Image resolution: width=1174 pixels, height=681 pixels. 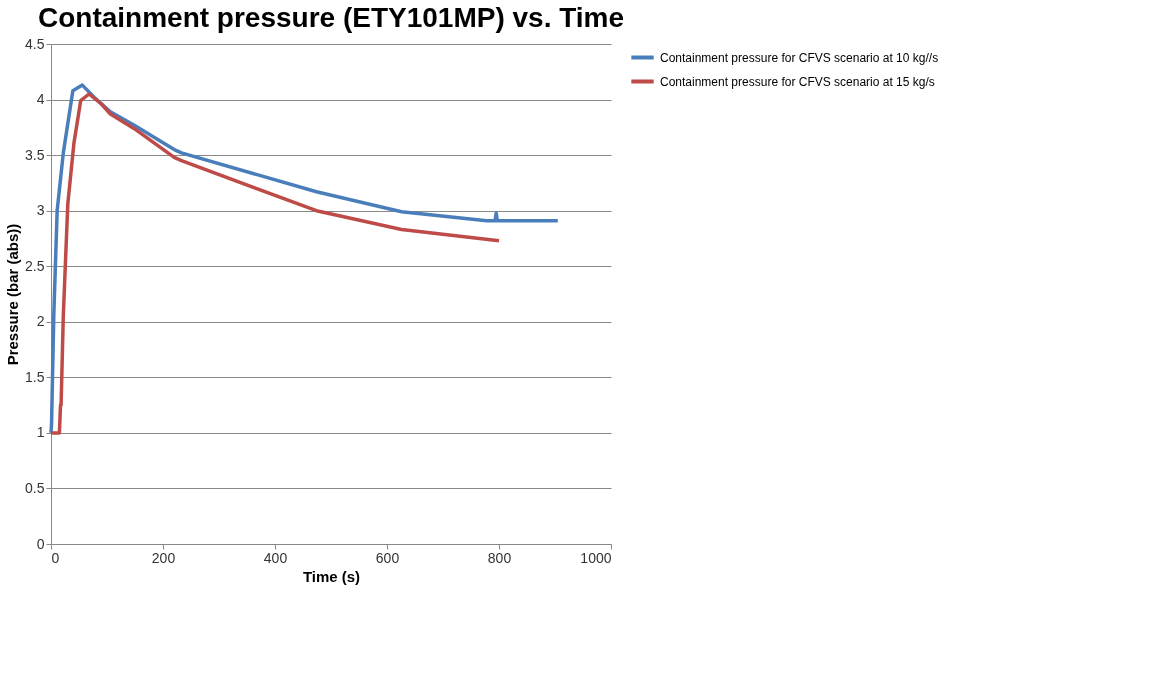 What do you see at coordinates (13, 294) in the screenshot?
I see `y-axis-title: Pressure (bar (abs))` at bounding box center [13, 294].